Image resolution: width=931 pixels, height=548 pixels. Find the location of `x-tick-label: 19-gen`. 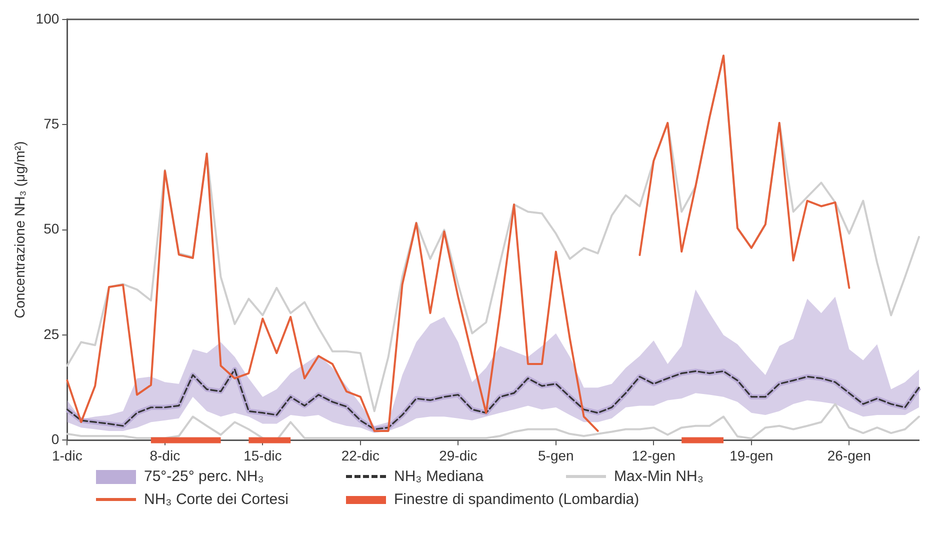

x-tick-label: 19-gen is located at coordinates (752, 455).